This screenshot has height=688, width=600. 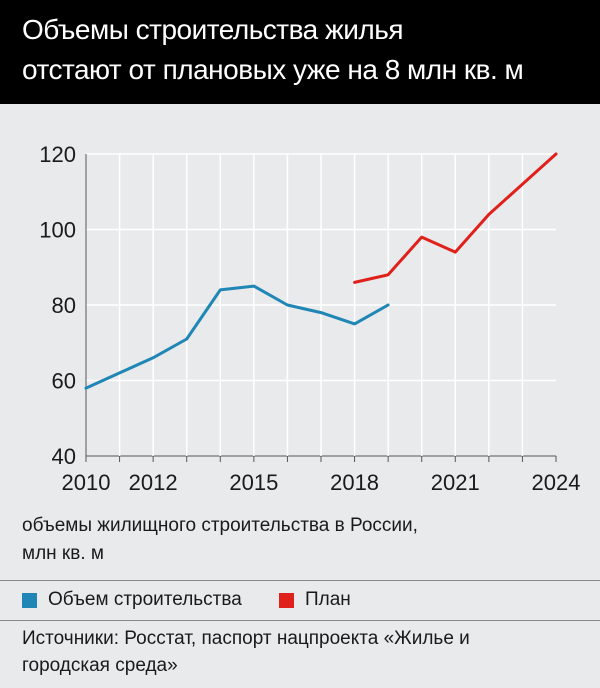 I want to click on legend-label-plan: План, so click(x=328, y=599).